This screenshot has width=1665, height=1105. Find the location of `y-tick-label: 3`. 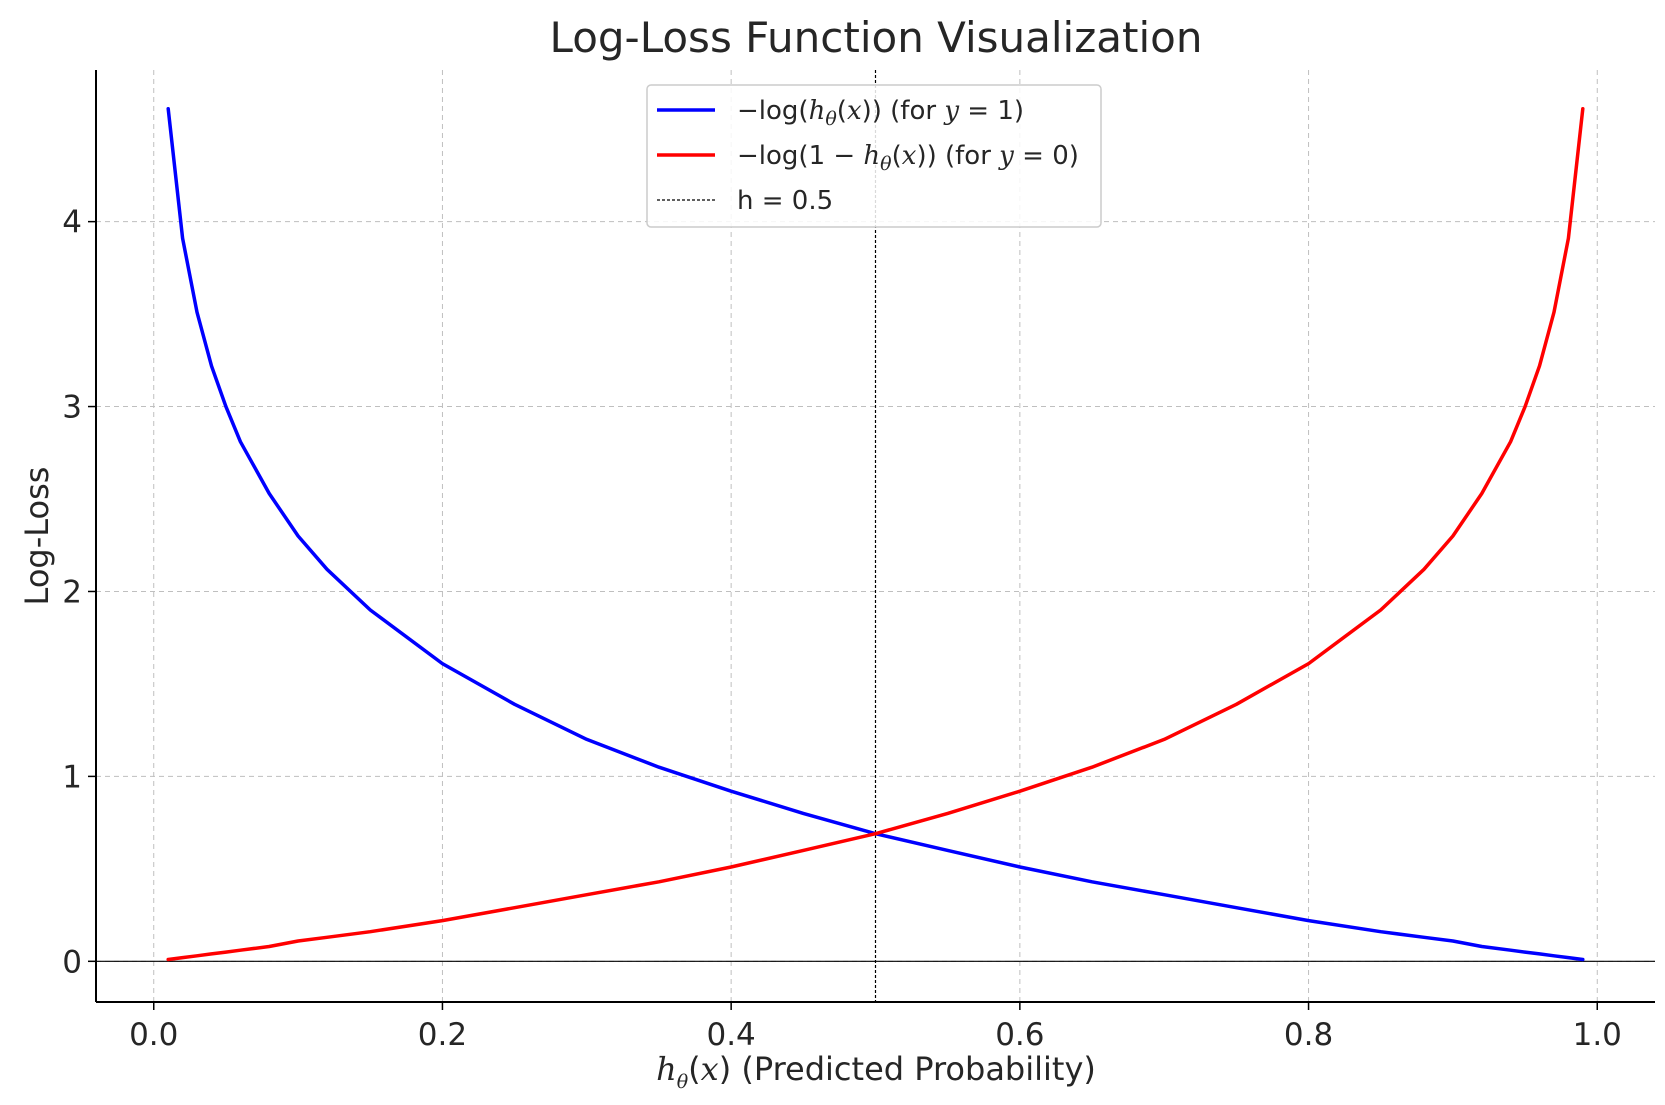

y-tick-label: 3 is located at coordinates (72, 408).